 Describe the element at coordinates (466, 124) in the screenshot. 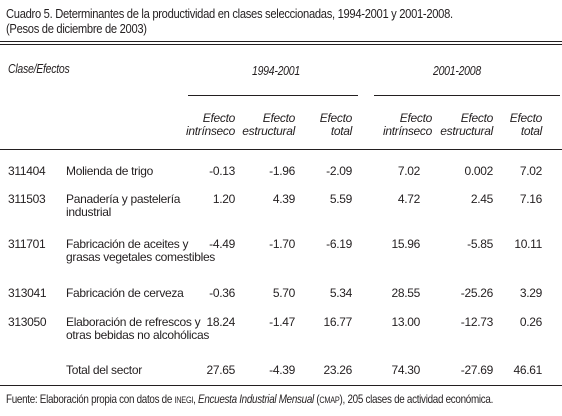

I see `col-header-estructural-2: Efecto estructural` at that location.